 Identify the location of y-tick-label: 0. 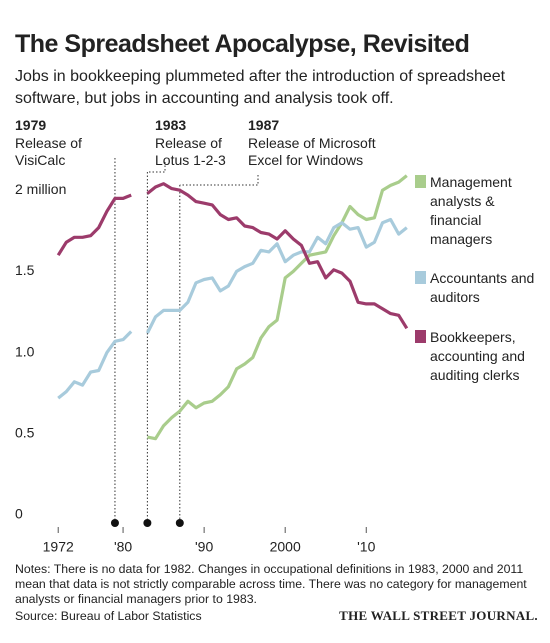
(19, 514).